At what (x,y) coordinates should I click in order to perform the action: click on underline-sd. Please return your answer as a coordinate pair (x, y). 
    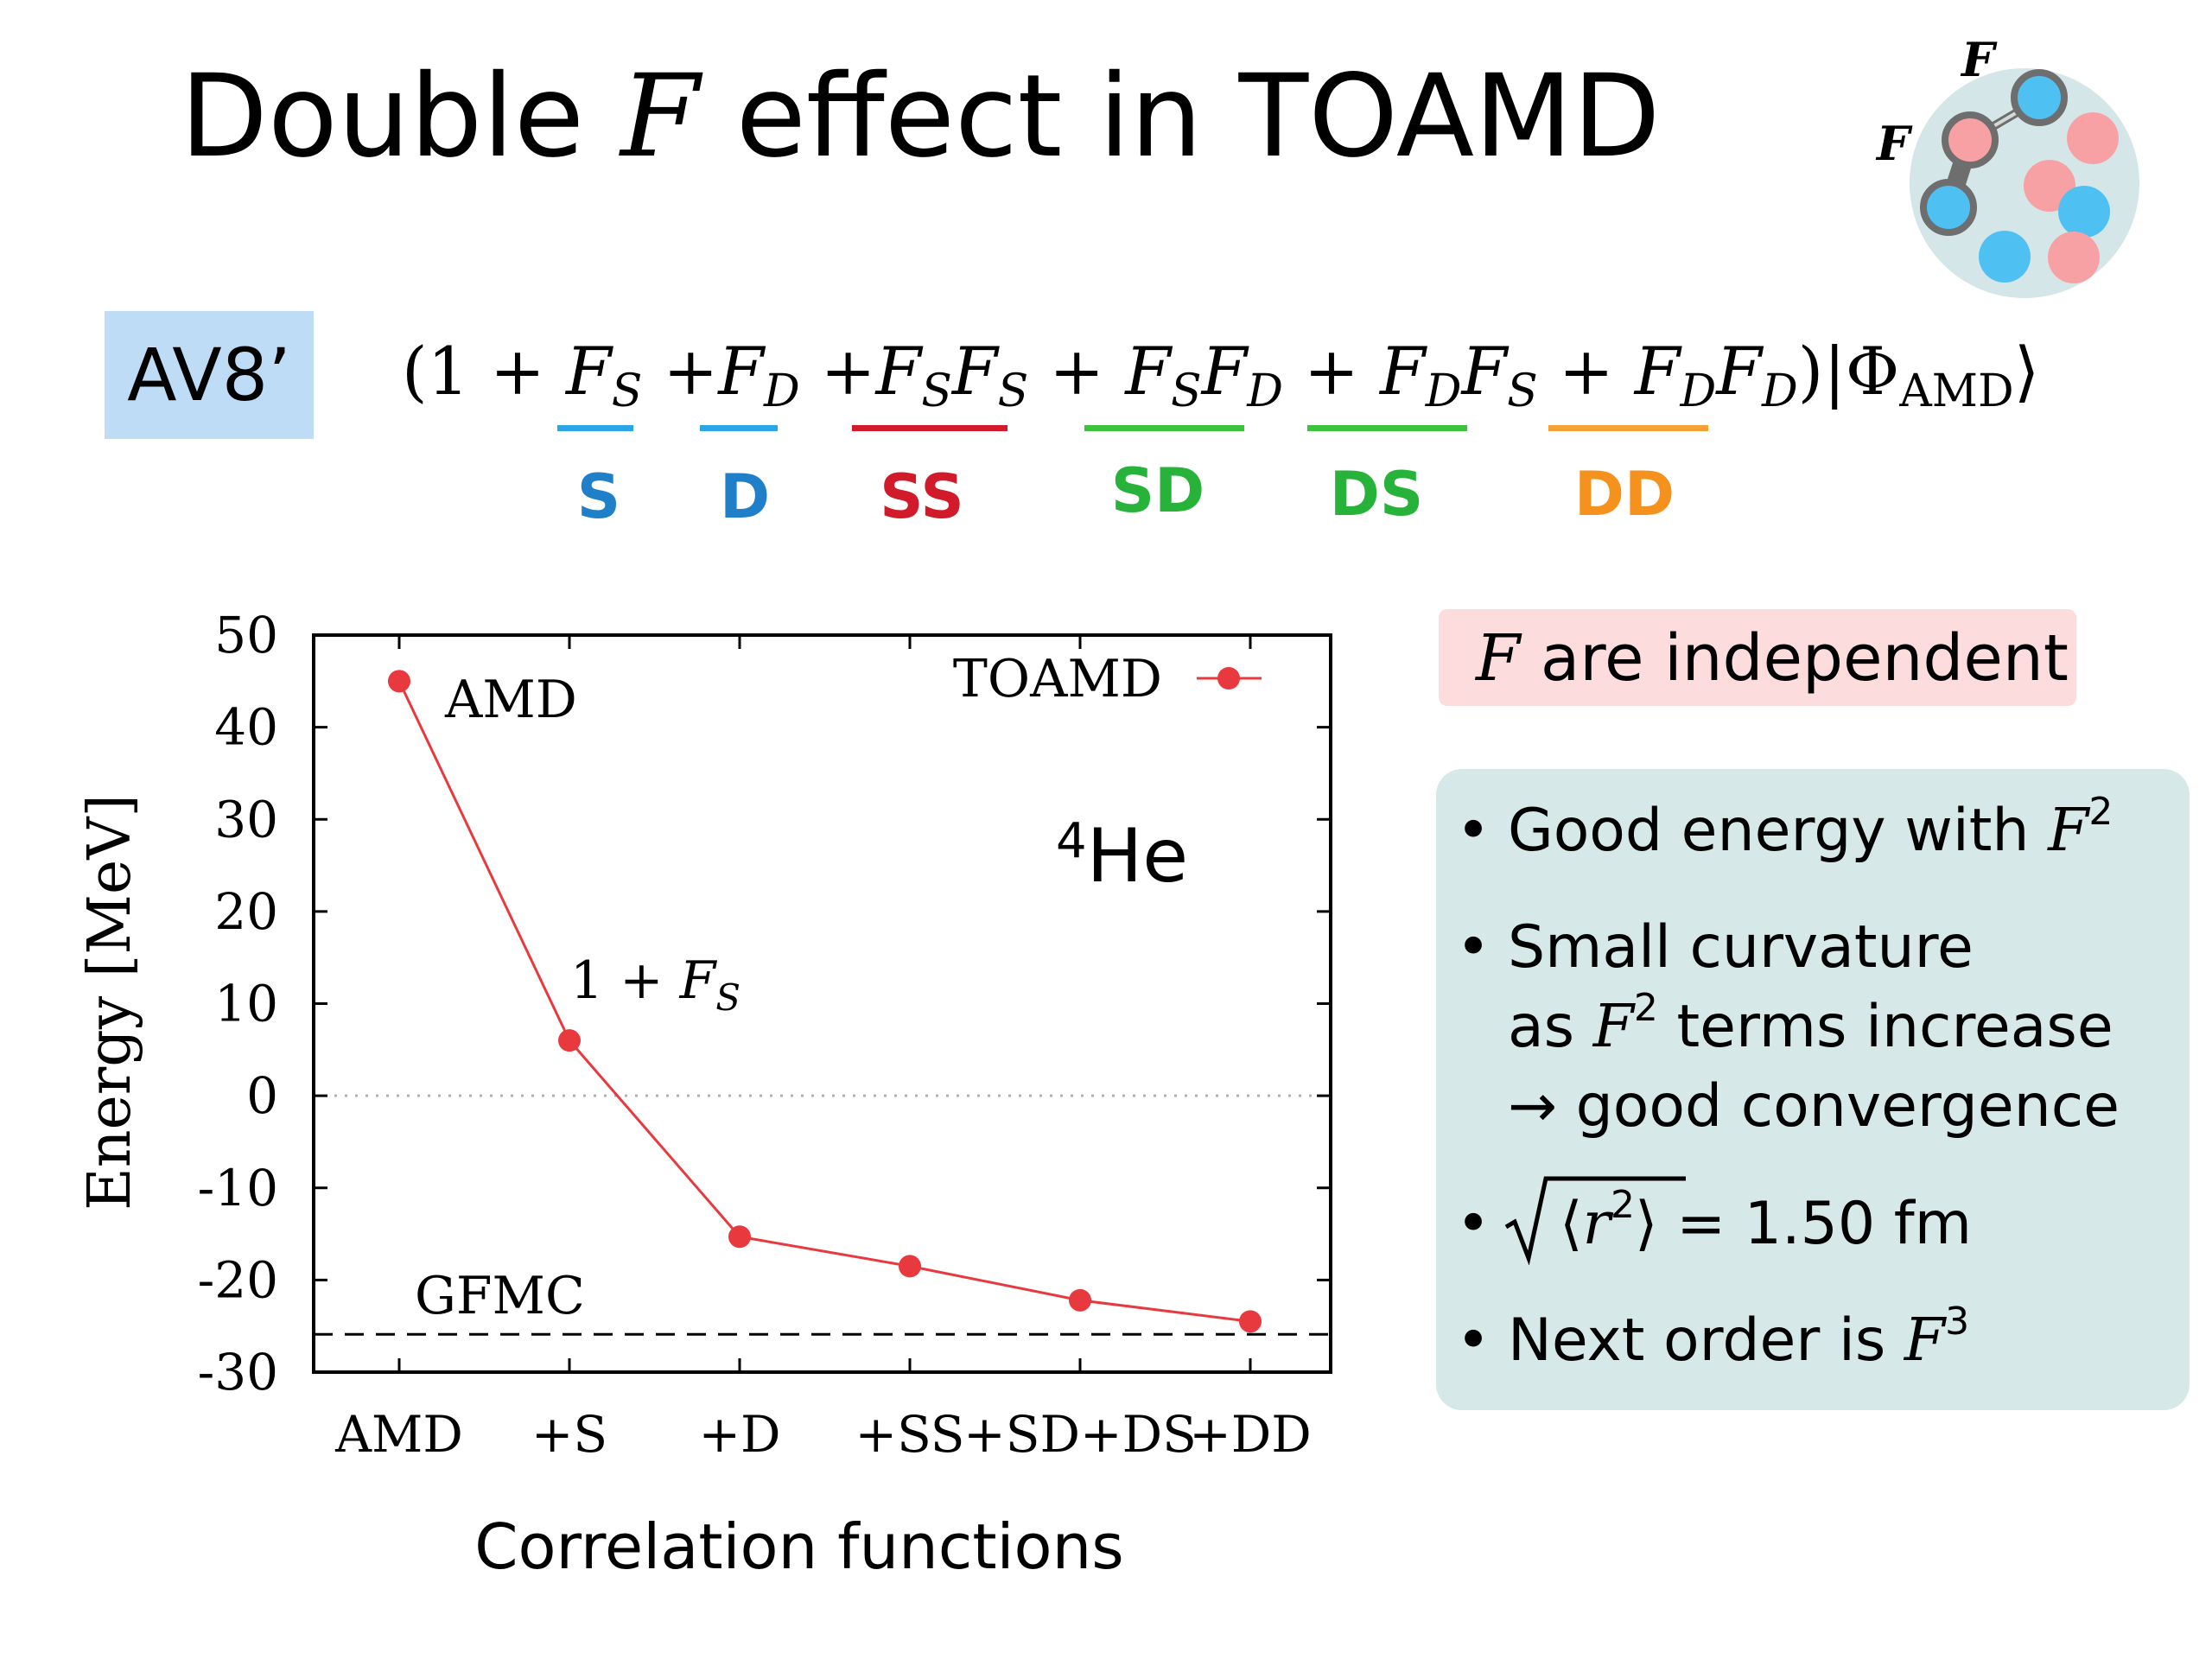
    Looking at the image, I should click on (1164, 428).